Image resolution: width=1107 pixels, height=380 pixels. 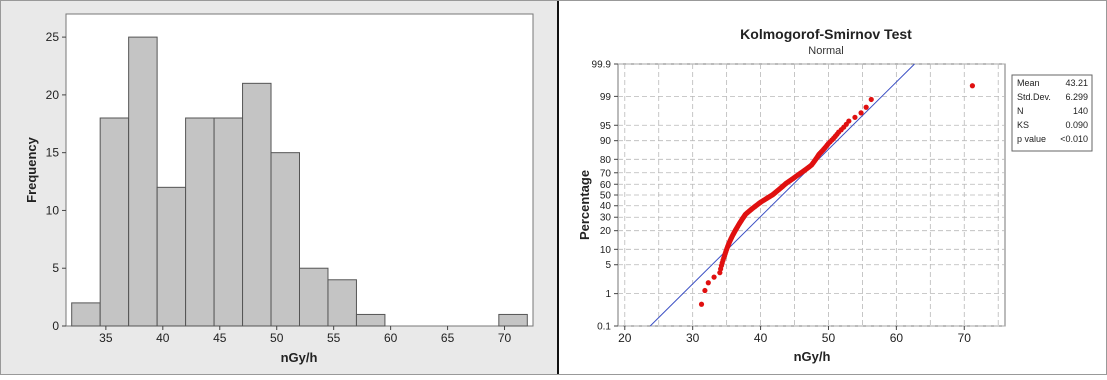 I want to click on chart-title: Kolmogorof-Smirnov Test, so click(x=826, y=34).